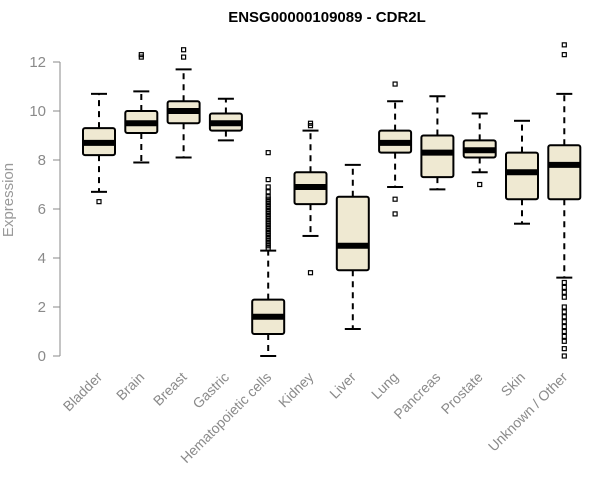  What do you see at coordinates (225, 119) in the screenshot?
I see `box-gastric` at bounding box center [225, 119].